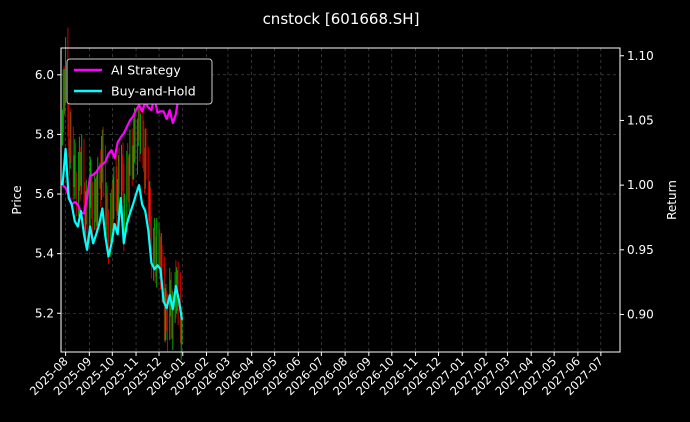 The width and height of the screenshot is (690, 422). What do you see at coordinates (44, 194) in the screenshot?
I see `left-tick-label: 5.6` at bounding box center [44, 194].